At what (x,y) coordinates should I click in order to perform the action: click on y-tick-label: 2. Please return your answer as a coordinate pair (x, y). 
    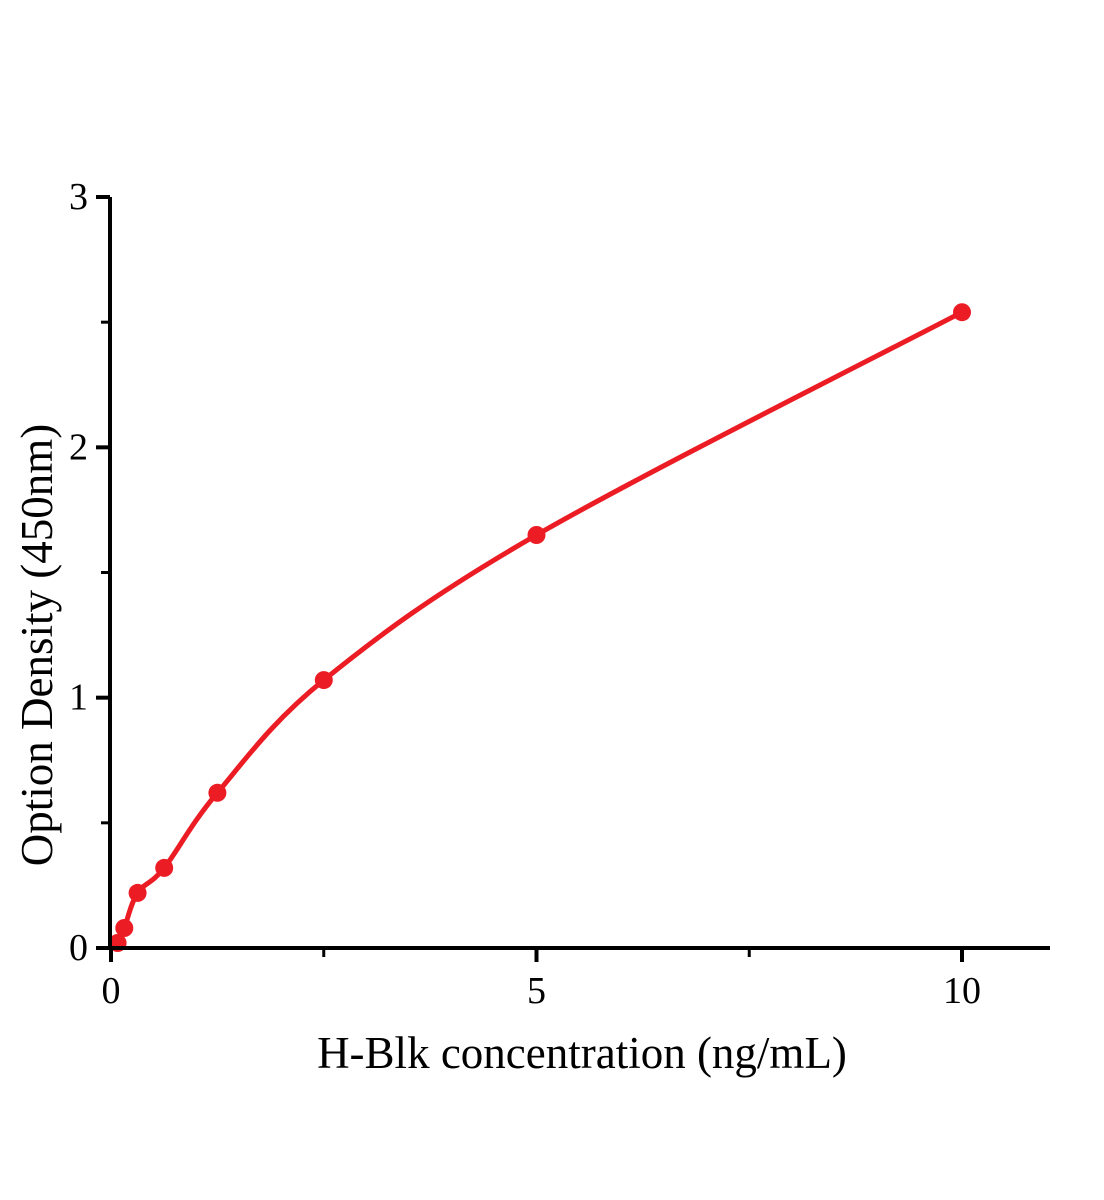
    Looking at the image, I should click on (78, 447).